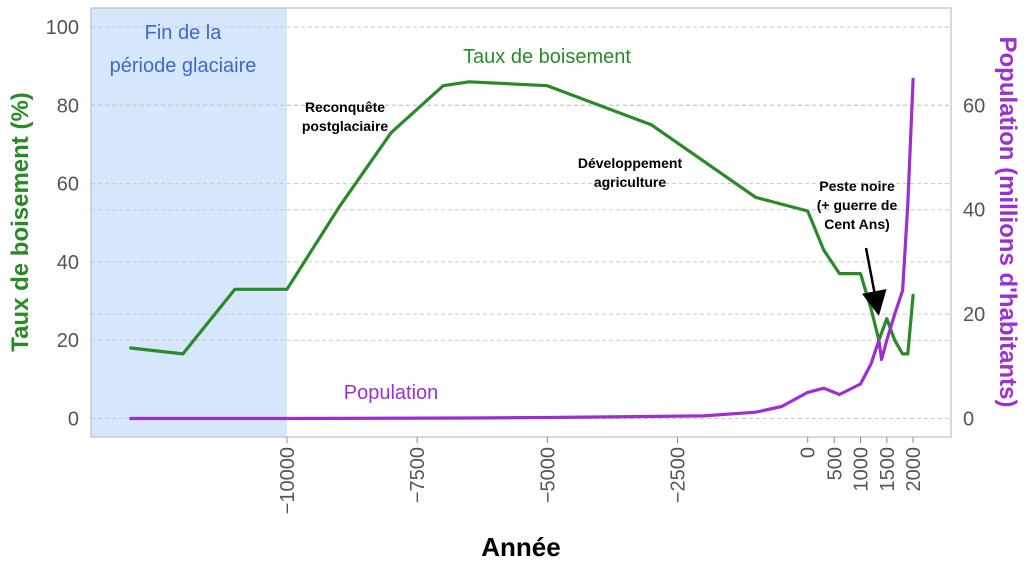  I want to click on forest-series-label: Taux de boisement, so click(547, 57).